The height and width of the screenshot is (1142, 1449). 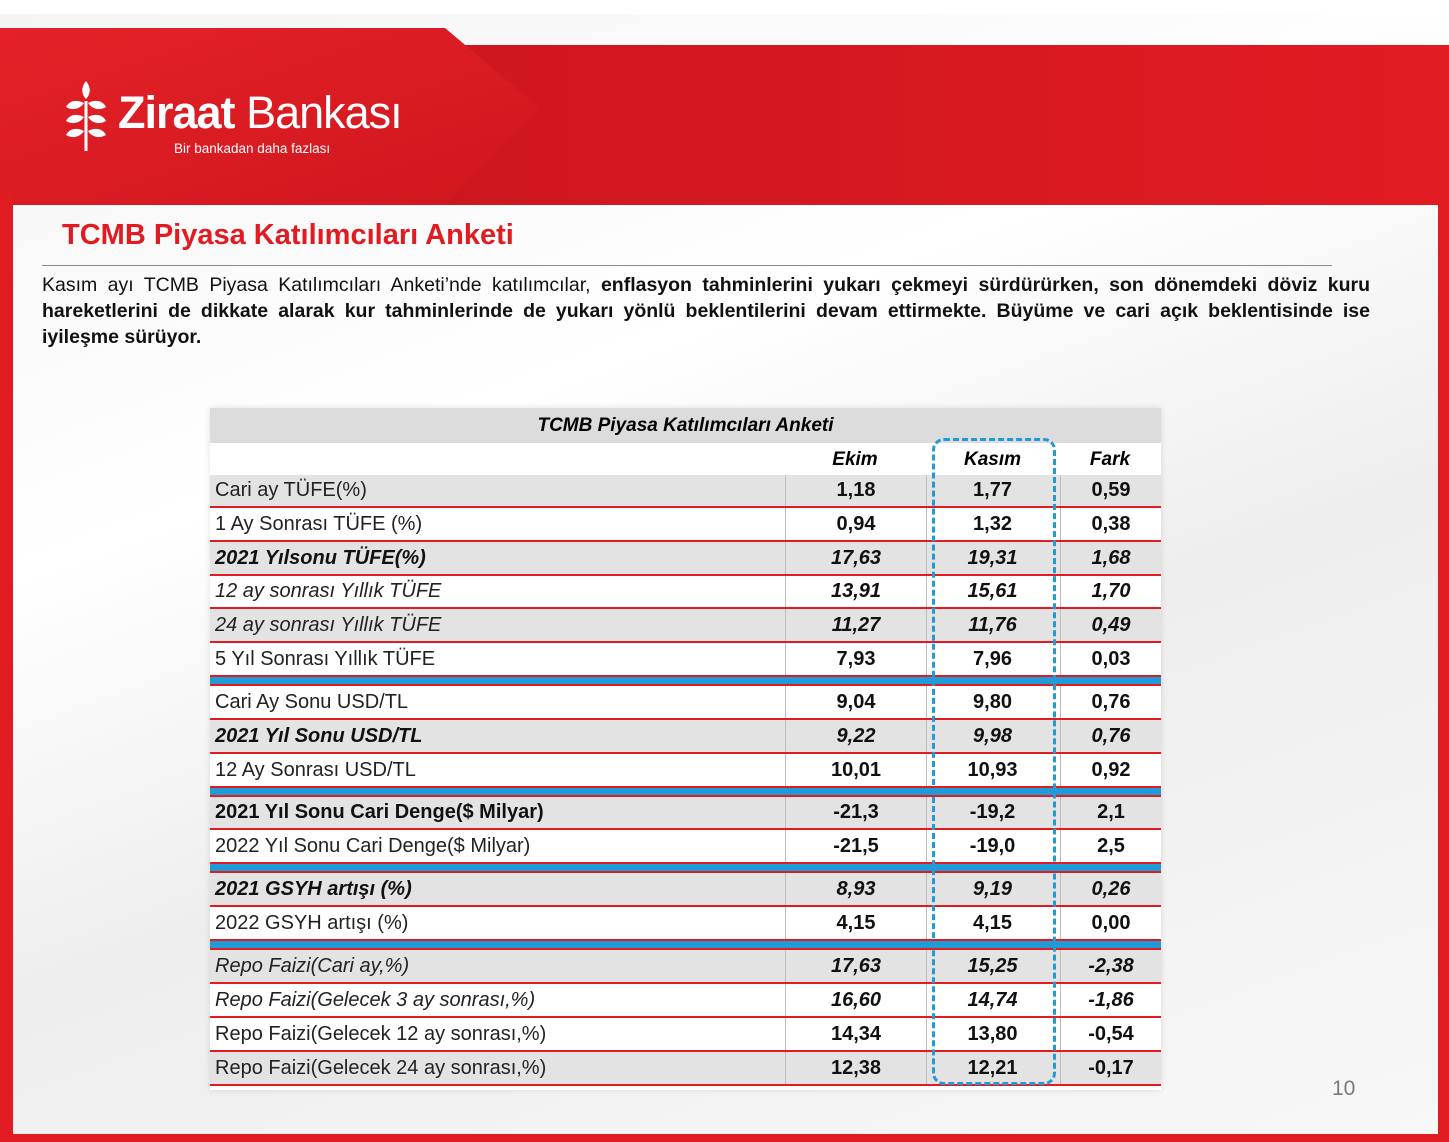 What do you see at coordinates (685, 737) in the screenshot?
I see `table-row: 2021 Yıl Sonu USD/TL 9,22 9,98 0,76` at bounding box center [685, 737].